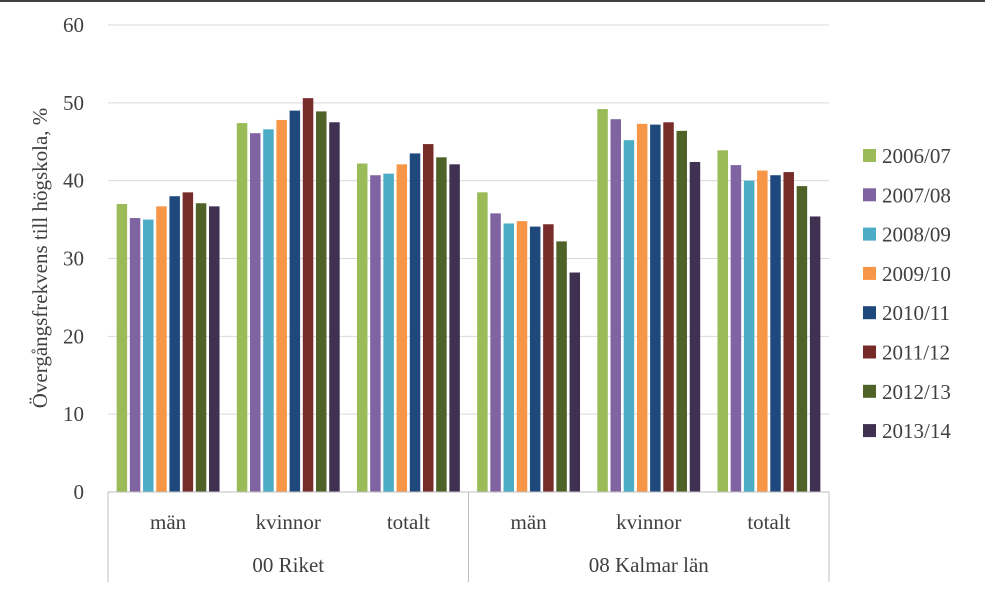 The image size is (985, 591). What do you see at coordinates (73, 103) in the screenshot?
I see `y-tick-label: 50` at bounding box center [73, 103].